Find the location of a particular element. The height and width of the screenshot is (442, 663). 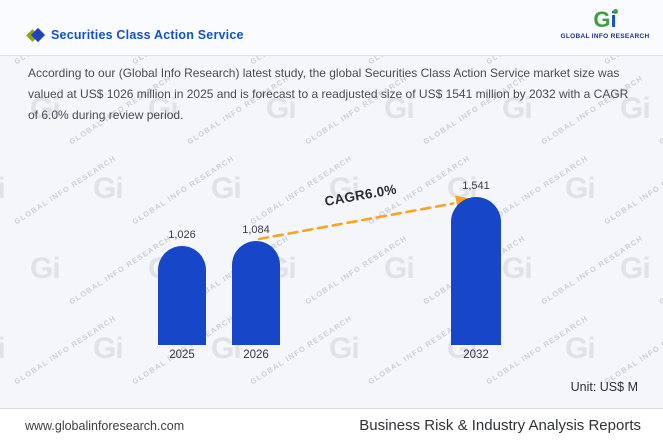

bar-2025 is located at coordinates (182, 295).